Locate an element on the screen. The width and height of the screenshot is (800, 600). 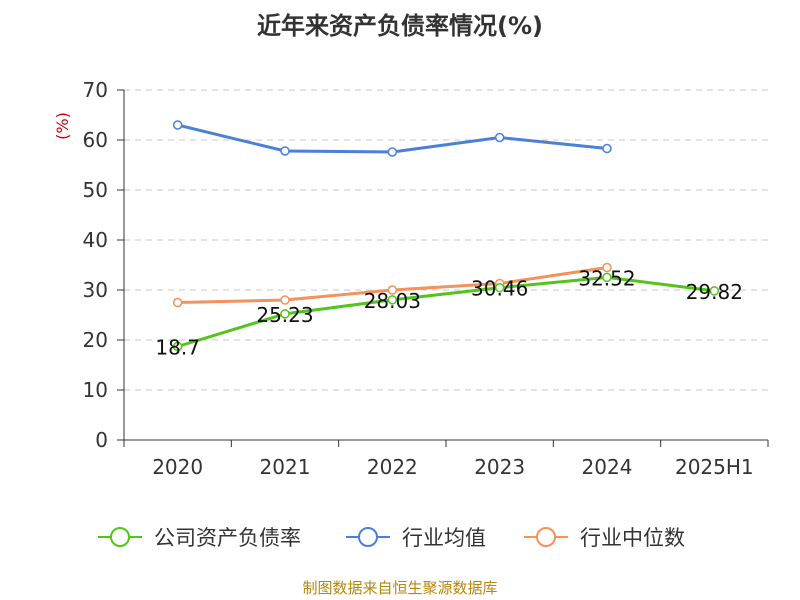
data-label: 25.23 is located at coordinates (284, 315).